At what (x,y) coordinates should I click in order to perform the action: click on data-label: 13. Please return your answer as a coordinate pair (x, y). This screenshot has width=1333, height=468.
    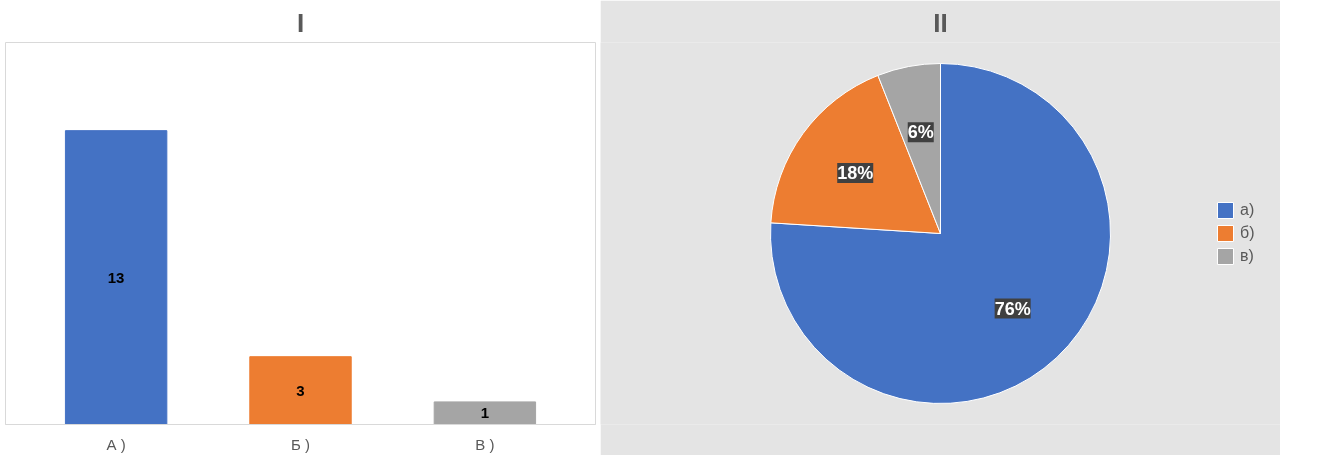
    Looking at the image, I should click on (116, 277).